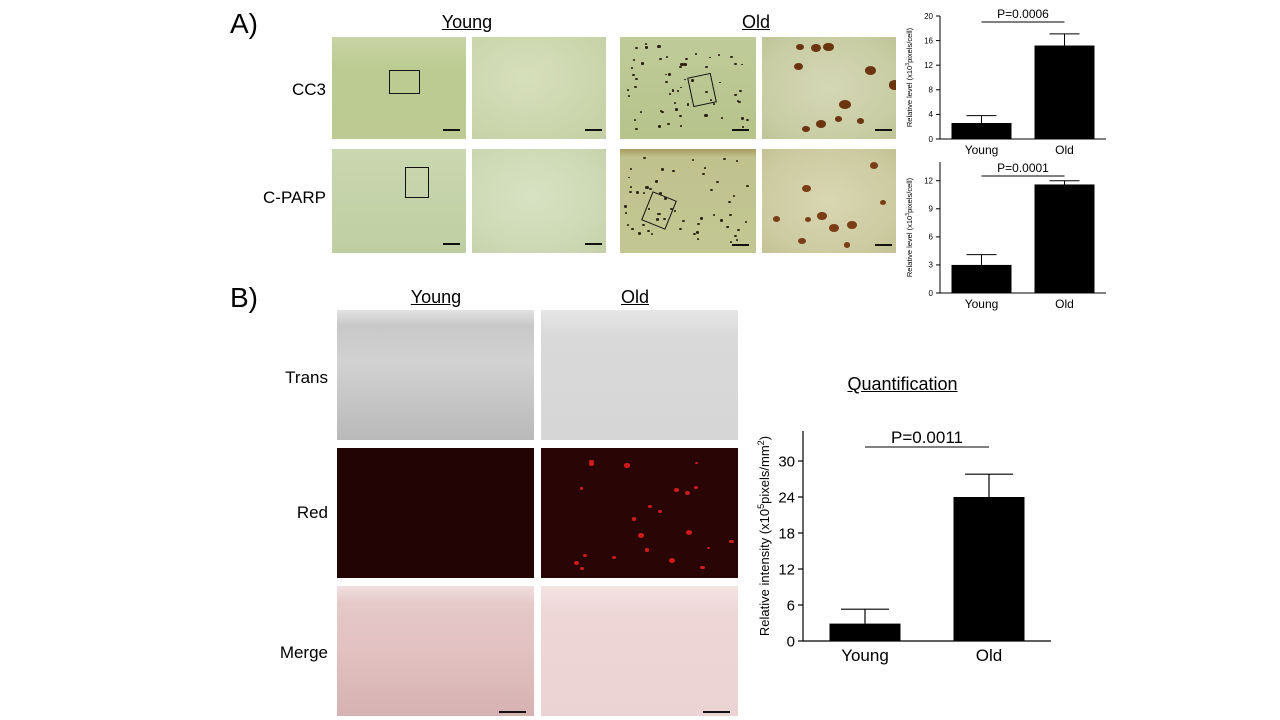 This screenshot has height=720, width=1280. I want to click on merge-old-image, so click(639, 651).